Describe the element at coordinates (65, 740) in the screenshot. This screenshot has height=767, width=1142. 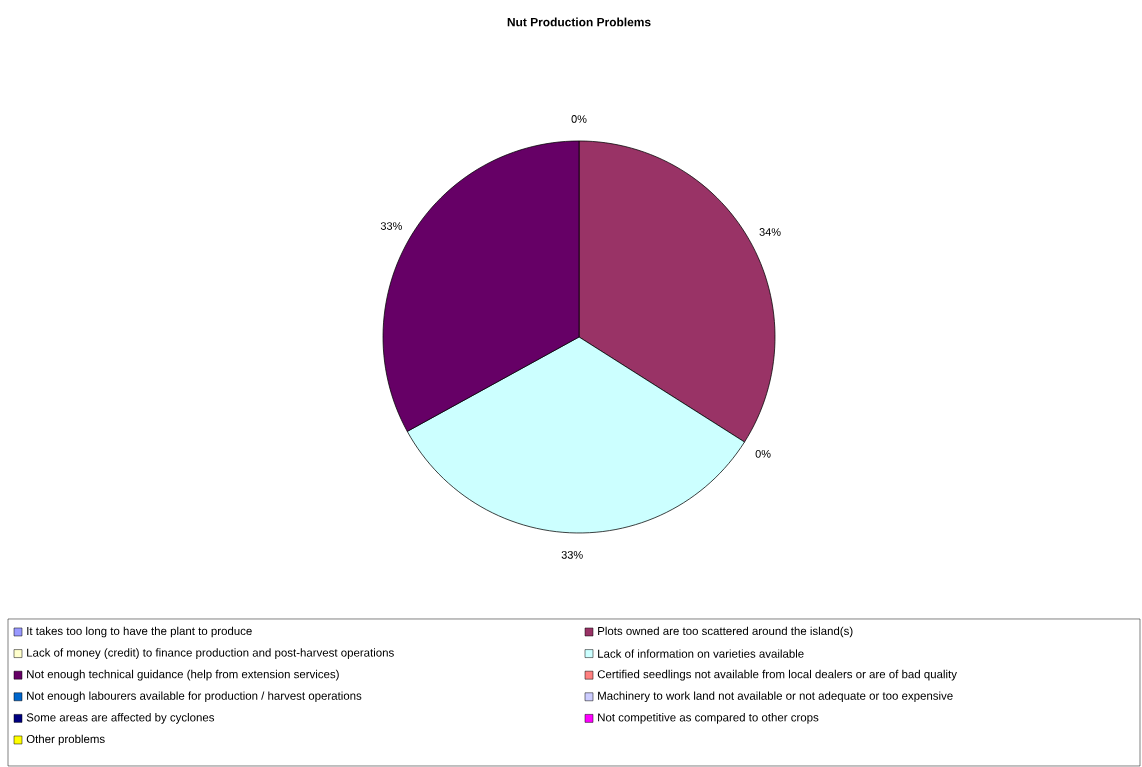
I see `legend-label: Other problems` at that location.